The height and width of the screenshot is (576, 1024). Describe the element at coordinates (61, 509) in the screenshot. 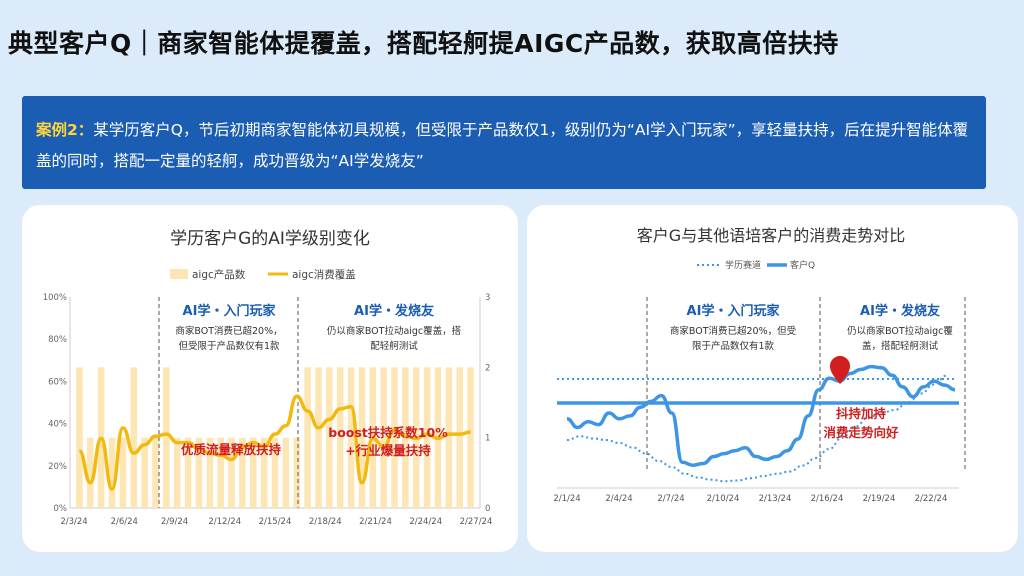

I see `y-left-tick-label: 0%` at that location.